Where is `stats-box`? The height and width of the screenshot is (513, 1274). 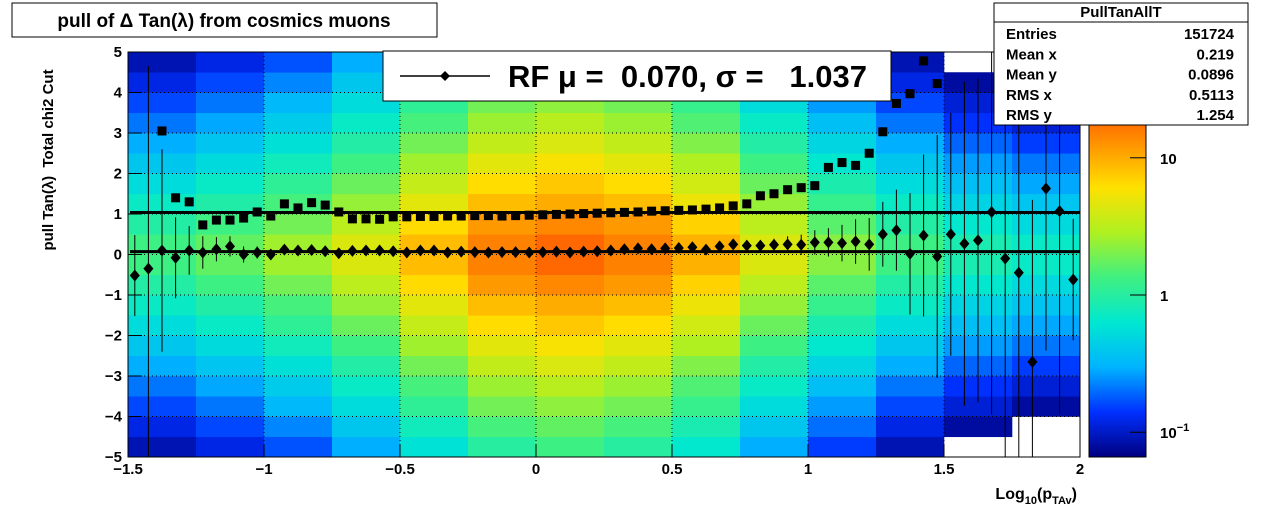
stats-box is located at coordinates (1121, 64).